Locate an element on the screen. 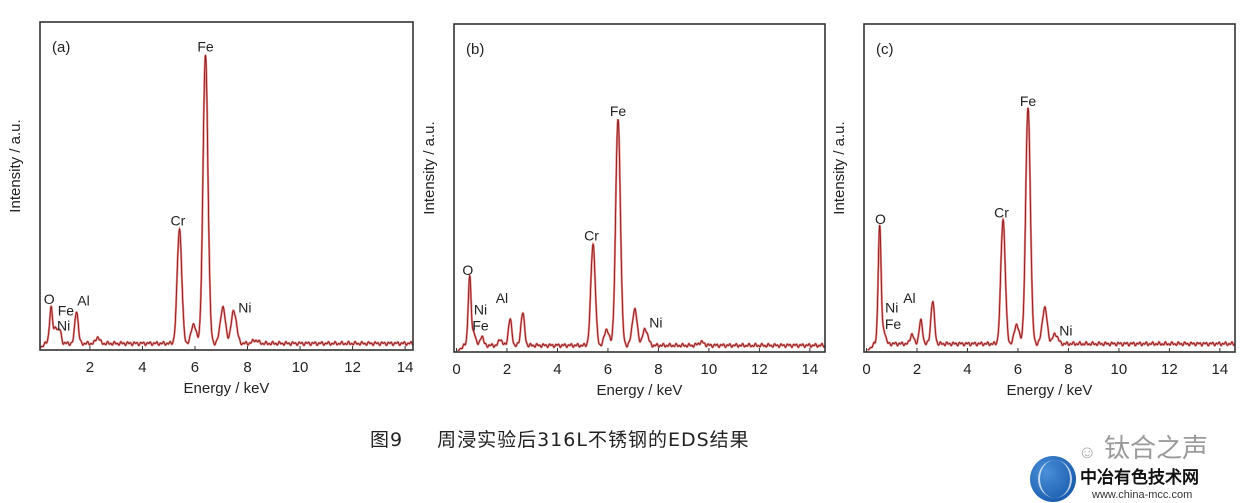 The width and height of the screenshot is (1254, 503). panel-label: (b) is located at coordinates (475, 49).